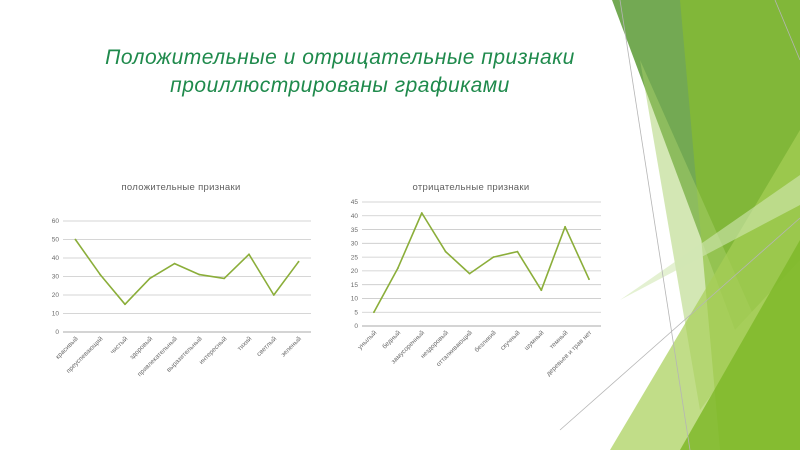  Describe the element at coordinates (559, 340) in the screenshot. I see `x-tick-label: темный` at that location.